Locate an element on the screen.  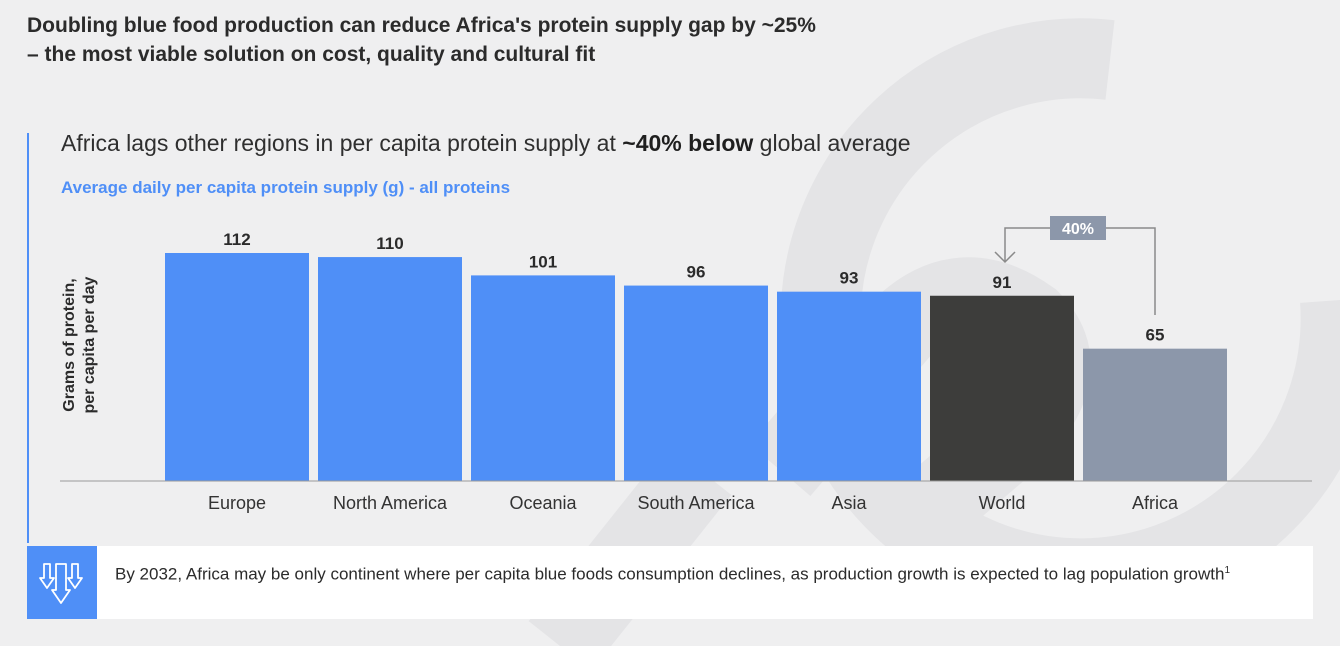
footnote-marker: 1 is located at coordinates (1227, 570).